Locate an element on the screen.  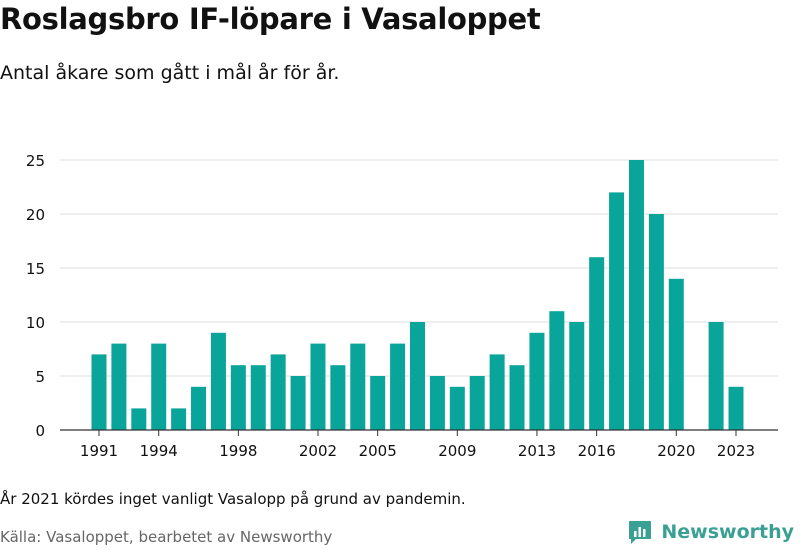
bar-2019 is located at coordinates (656, 322).